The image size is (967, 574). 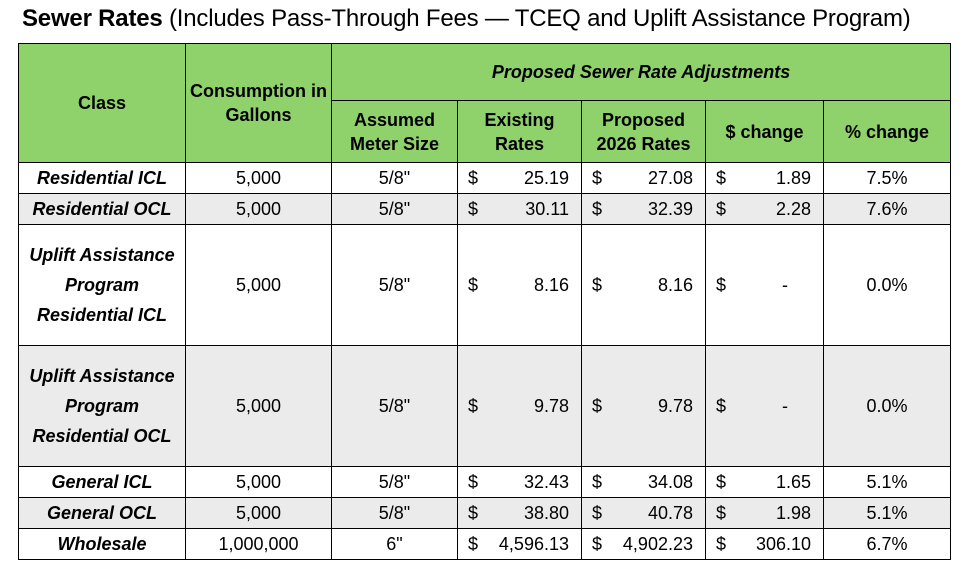 I want to click on header-percent-change: % change, so click(x=887, y=131).